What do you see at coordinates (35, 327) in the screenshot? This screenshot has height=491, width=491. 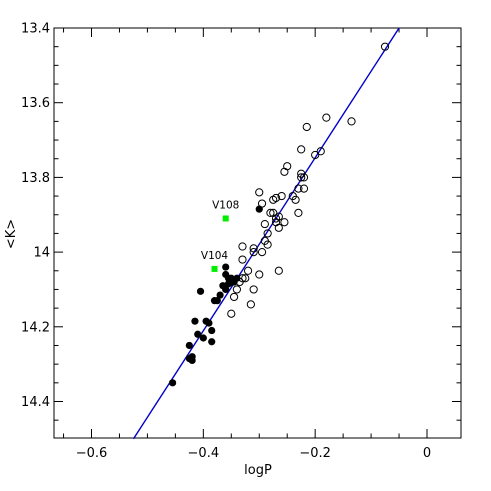 I see `y-tick-label: 14.2` at bounding box center [35, 327].